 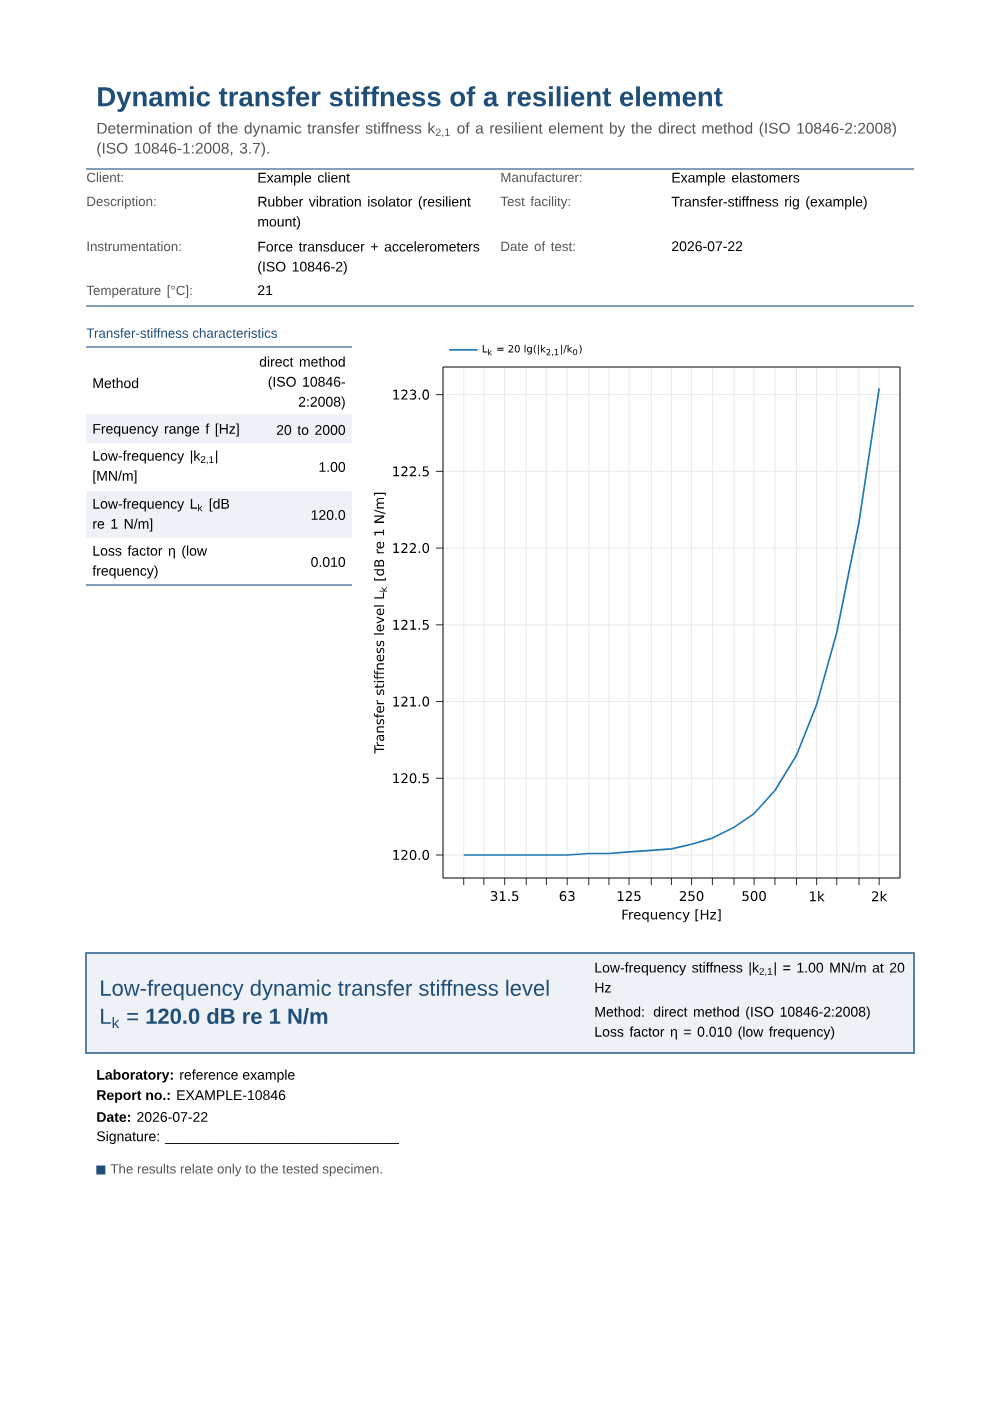 I want to click on y-tick-label: 120.0, so click(x=411, y=855).